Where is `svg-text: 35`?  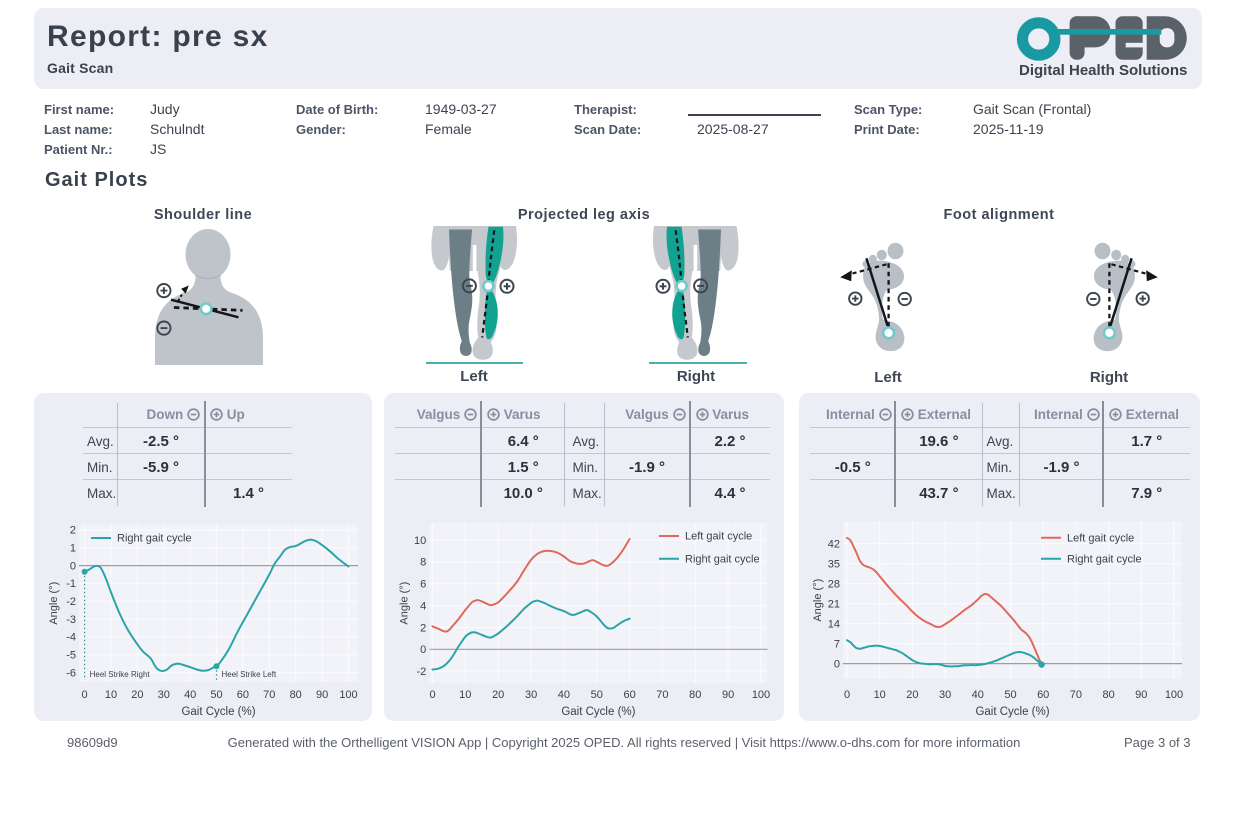 svg-text: 35 is located at coordinates (834, 564).